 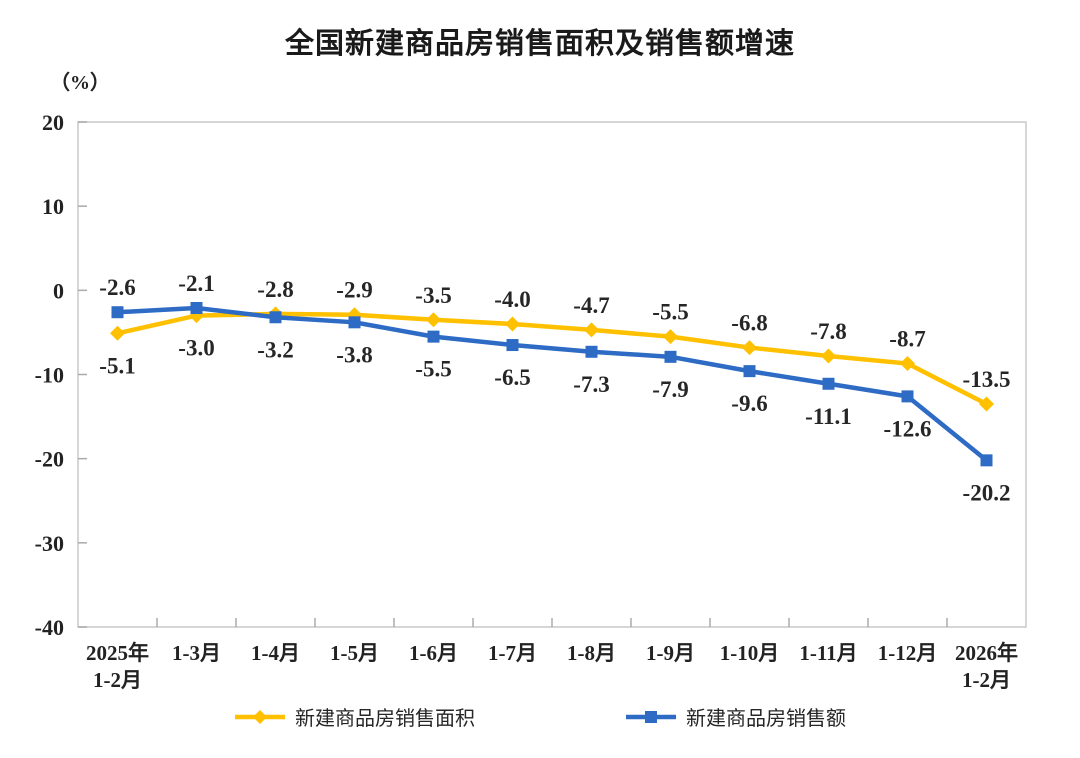 What do you see at coordinates (766, 719) in the screenshot?
I see `legend-label-sales-value: 新建商品房销售额` at bounding box center [766, 719].